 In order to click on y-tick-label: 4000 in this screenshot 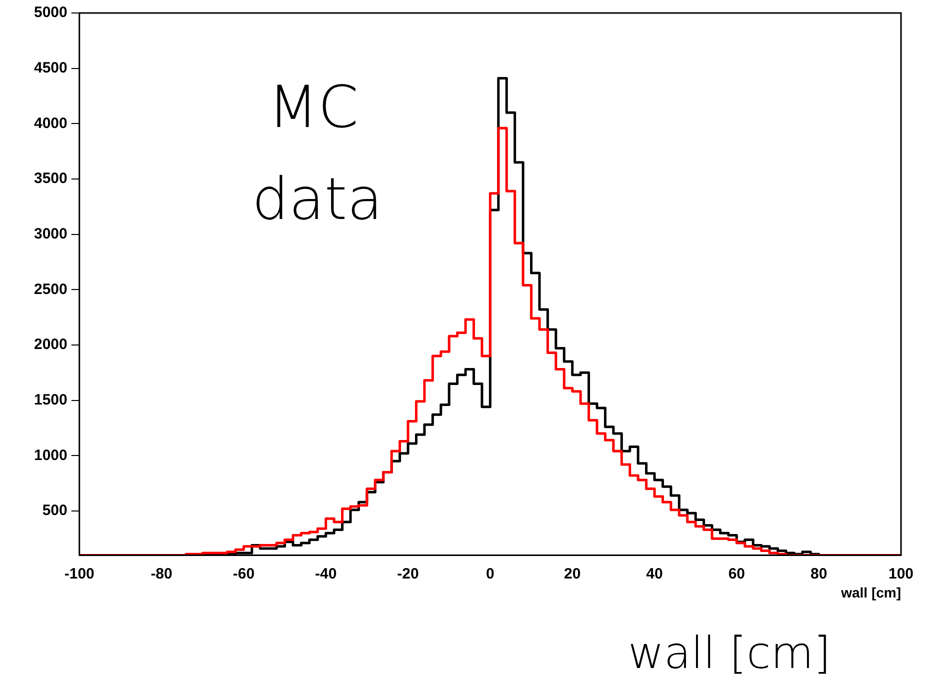, I will do `click(51, 123)`.